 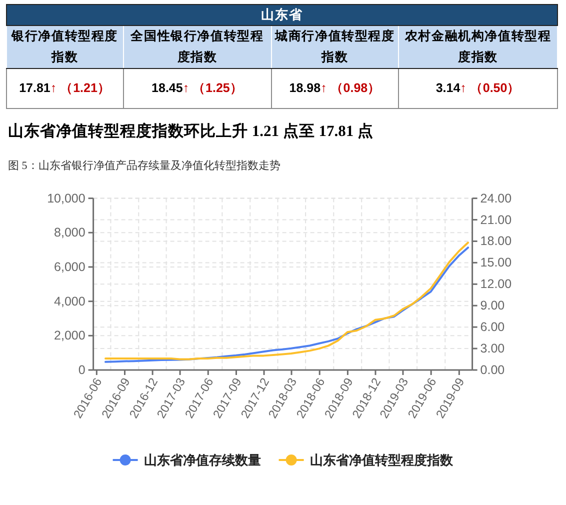 I want to click on y-tick-label: 0, so click(x=82, y=370).